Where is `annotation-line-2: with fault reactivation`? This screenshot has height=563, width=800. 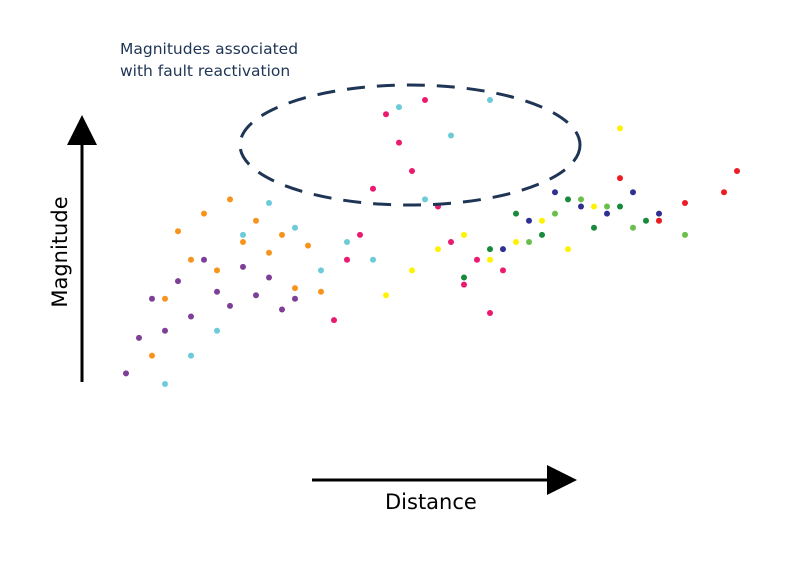 annotation-line-2: with fault reactivation is located at coordinates (205, 71).